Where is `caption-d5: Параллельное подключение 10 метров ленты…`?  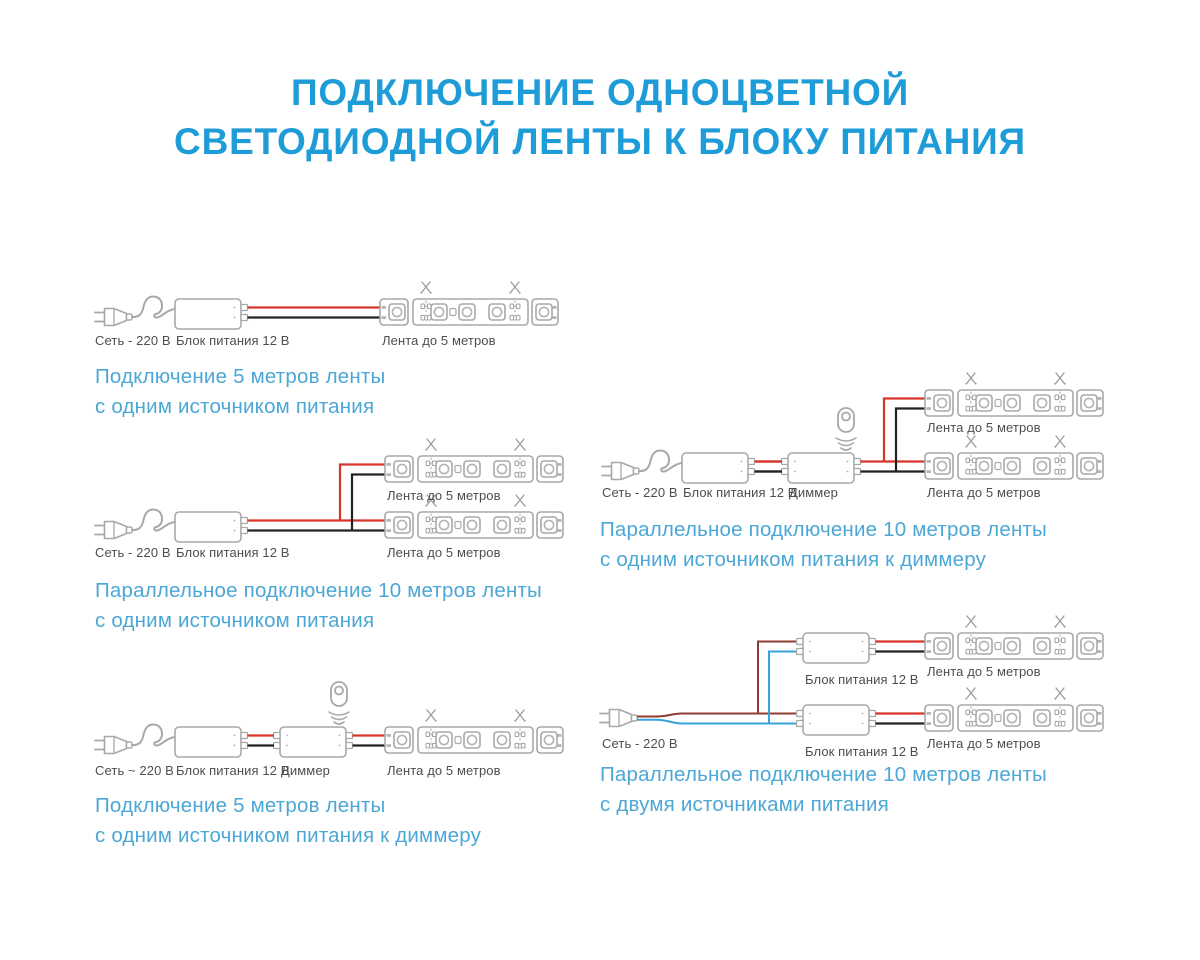 caption-d5: Параллельное подключение 10 метров ленты… is located at coordinates (823, 790).